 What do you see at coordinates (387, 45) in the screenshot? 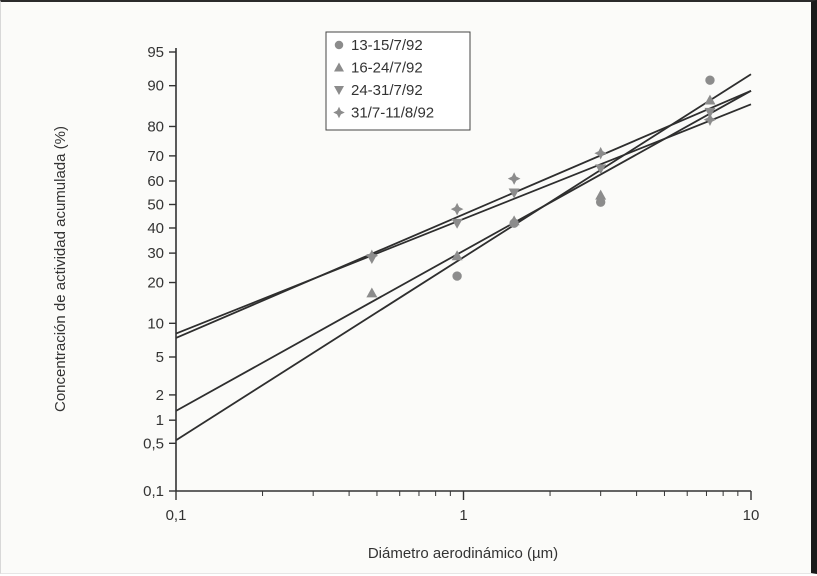
I see `legend-label: 13-15/7/92` at bounding box center [387, 45].